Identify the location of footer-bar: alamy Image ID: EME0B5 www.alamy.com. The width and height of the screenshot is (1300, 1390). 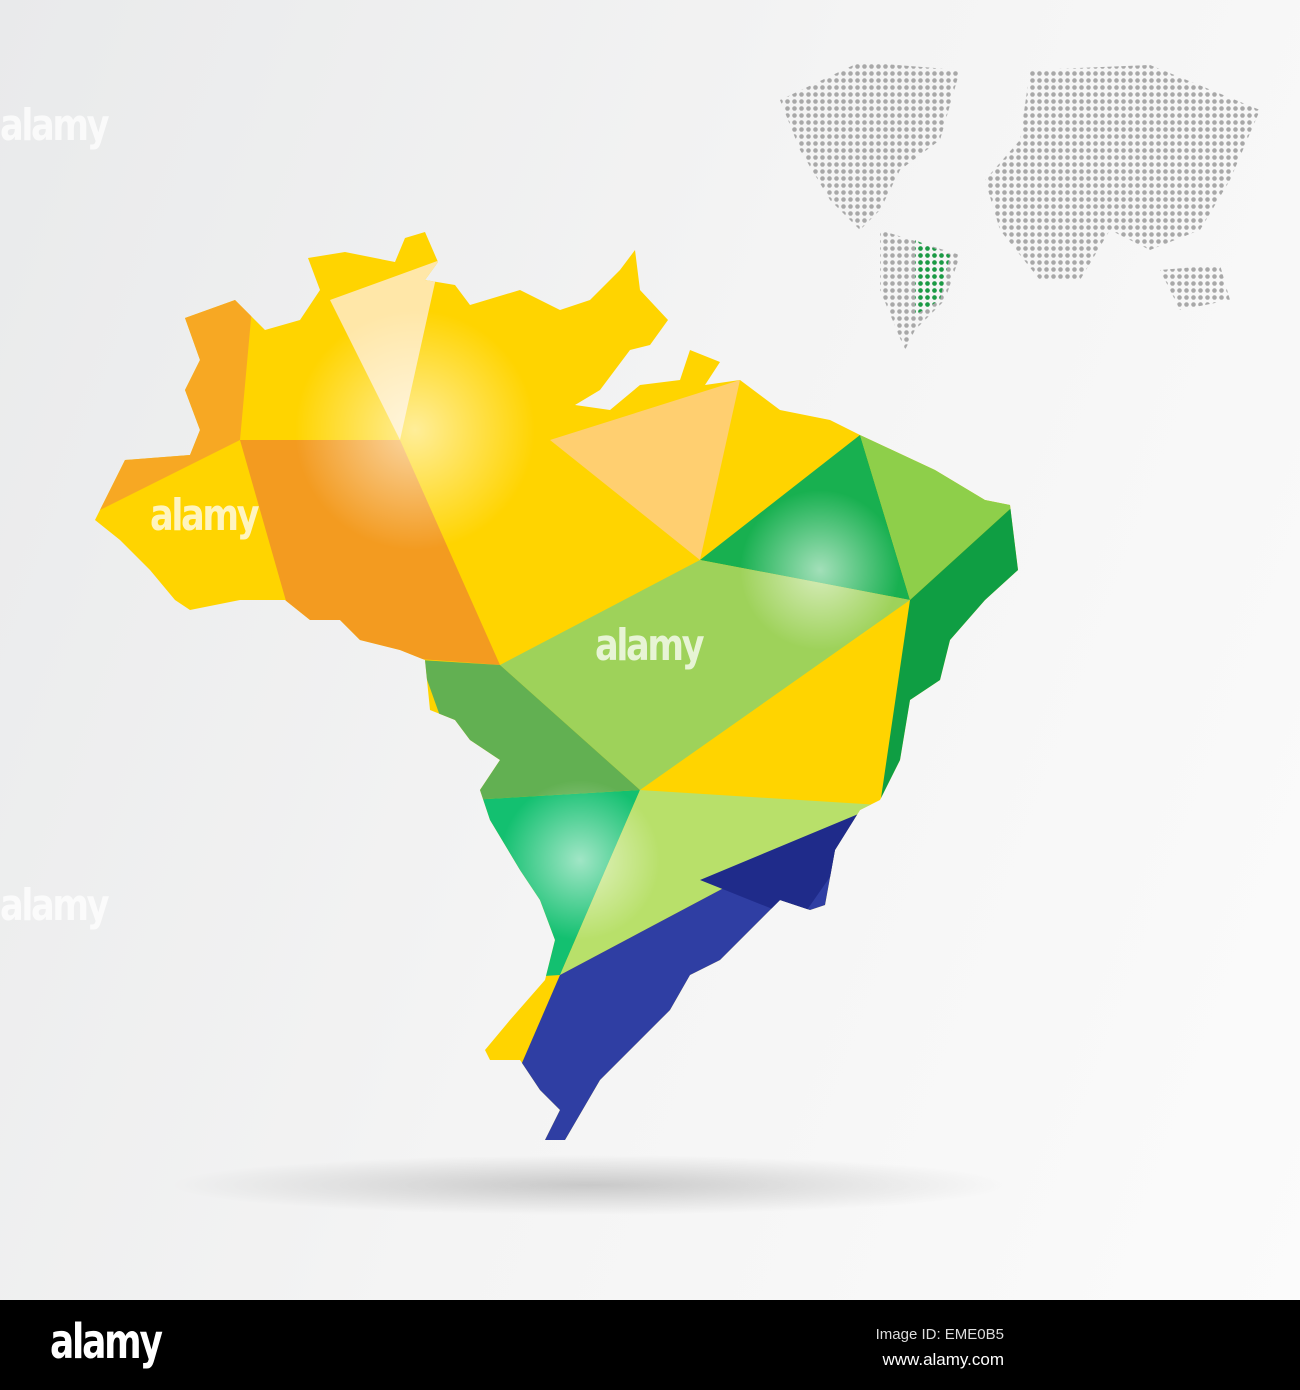
(650, 1345).